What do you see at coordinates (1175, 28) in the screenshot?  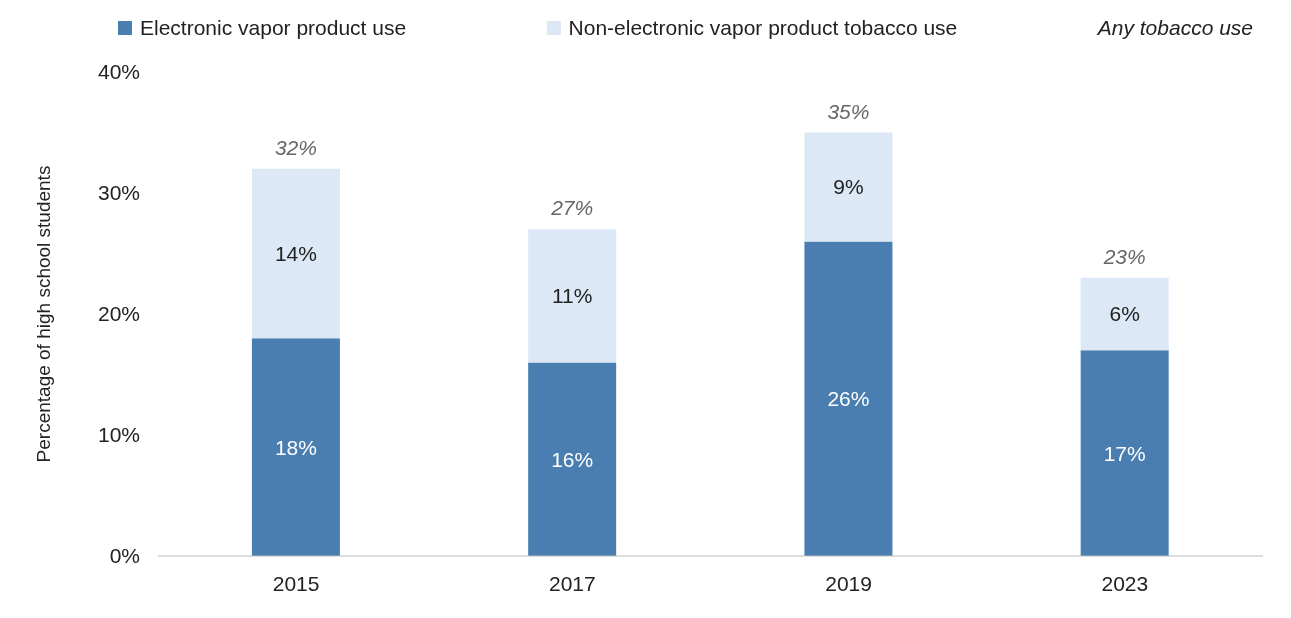 I see `text: Any tobacco use` at bounding box center [1175, 28].